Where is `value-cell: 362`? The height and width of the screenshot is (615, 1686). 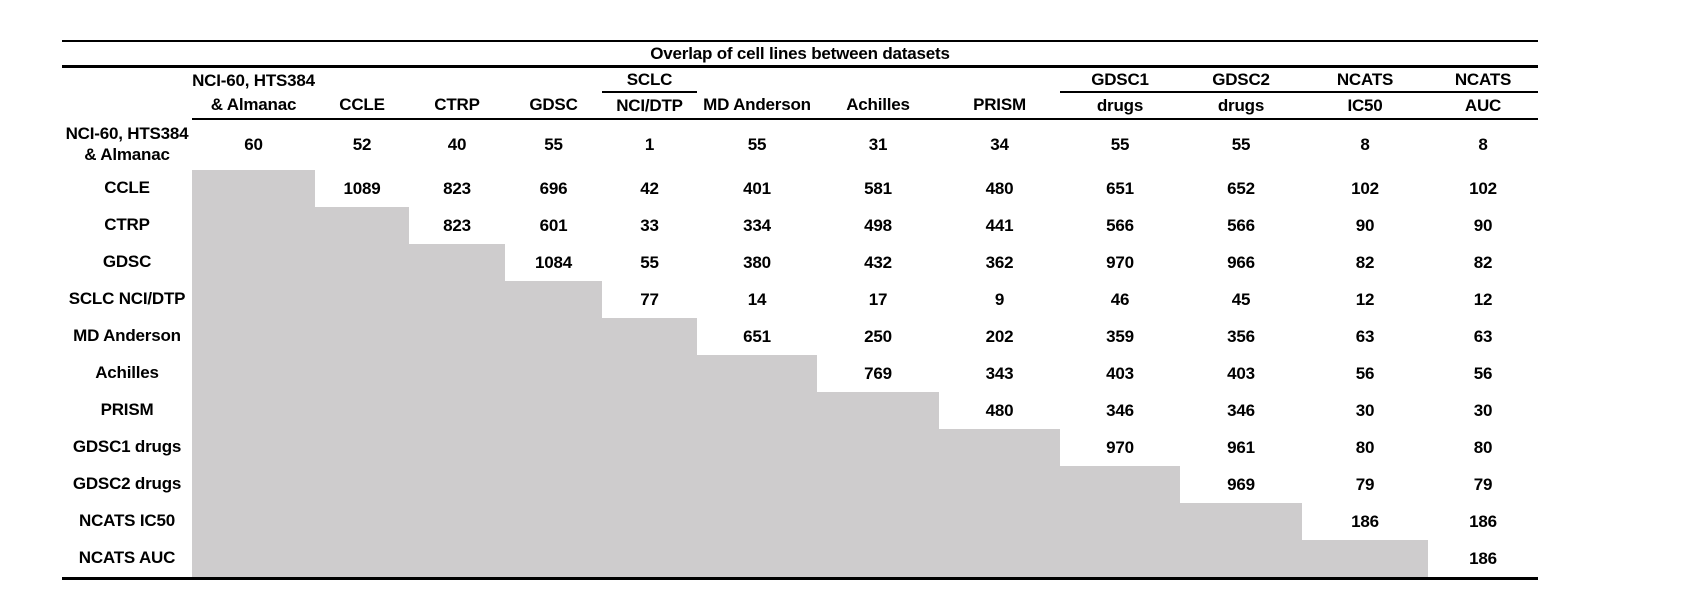
value-cell: 362 is located at coordinates (999, 262).